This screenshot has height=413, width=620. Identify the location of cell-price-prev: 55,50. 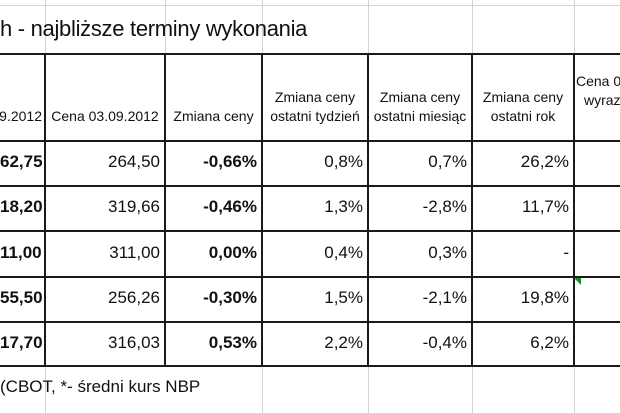
(21, 297).